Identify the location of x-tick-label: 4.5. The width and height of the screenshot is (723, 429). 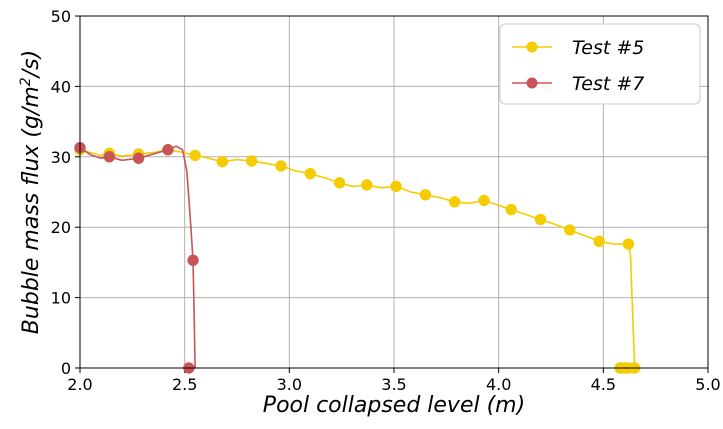
(603, 384).